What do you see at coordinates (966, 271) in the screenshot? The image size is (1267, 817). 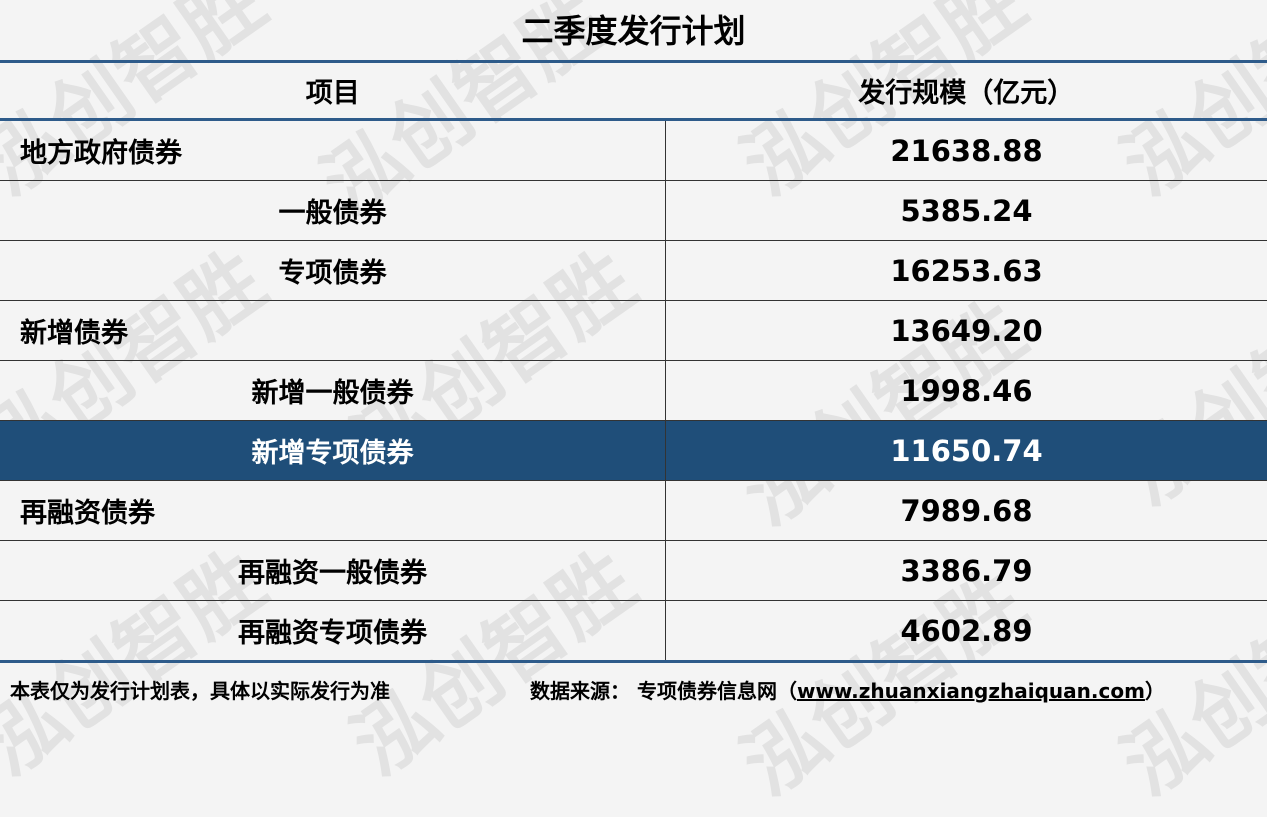 I see `row-value: 16253.63` at bounding box center [966, 271].